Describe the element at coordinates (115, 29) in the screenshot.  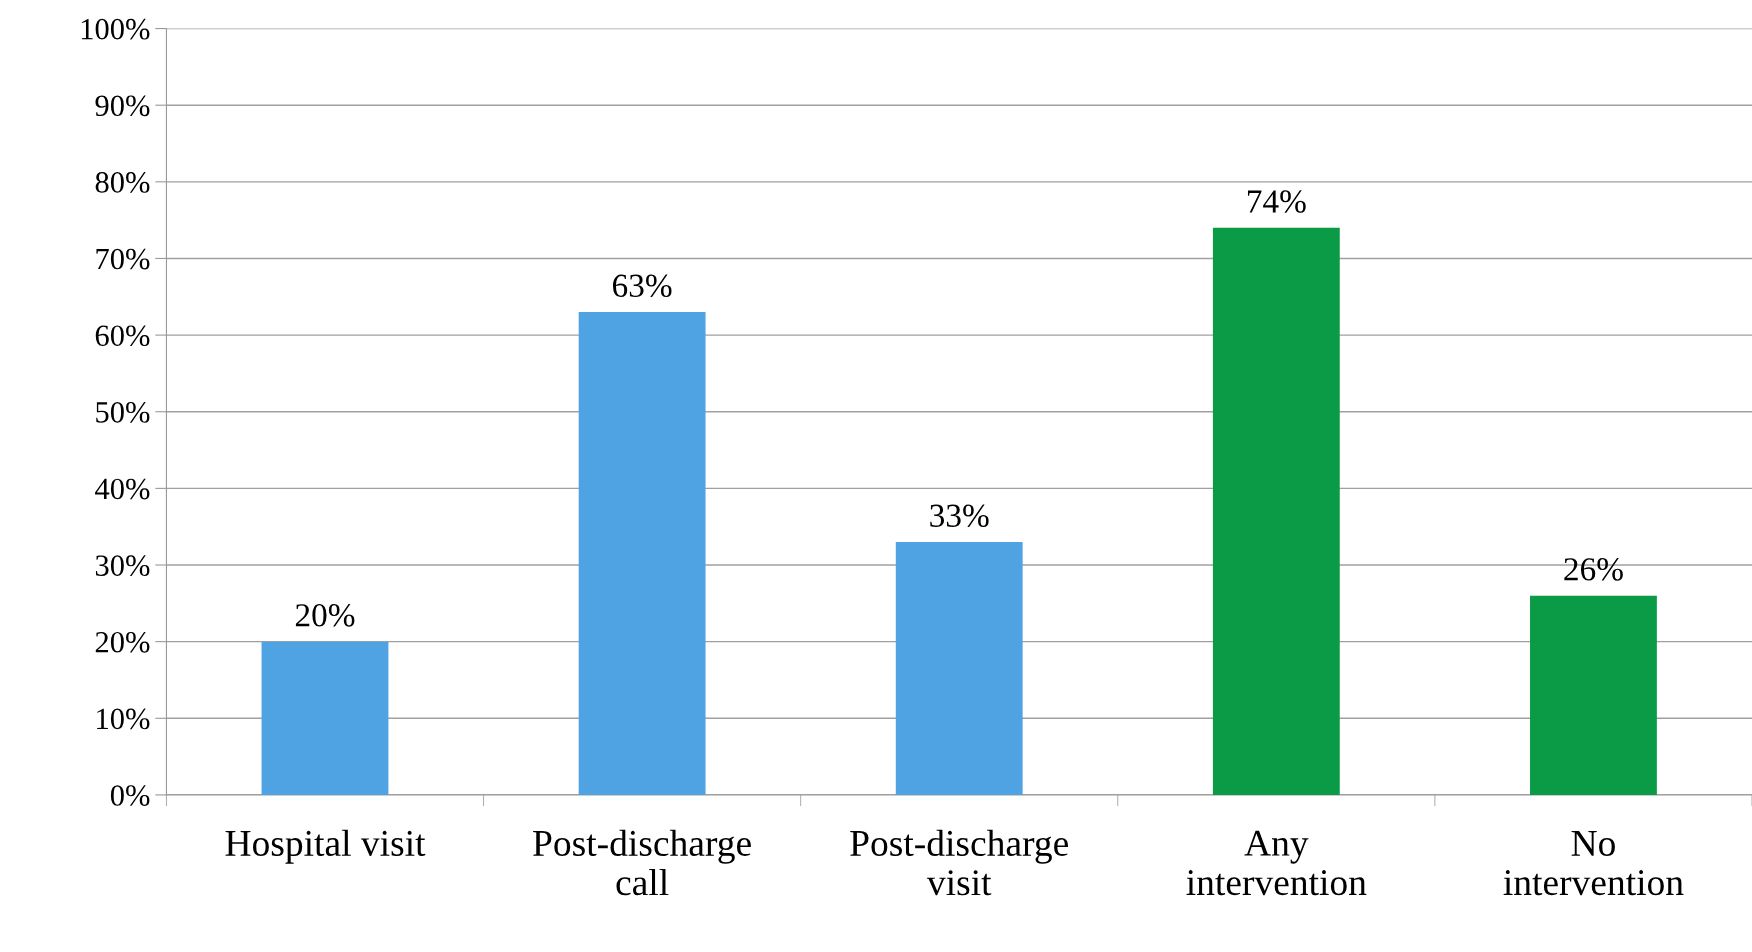
I see `y-tick-label: 100%` at that location.